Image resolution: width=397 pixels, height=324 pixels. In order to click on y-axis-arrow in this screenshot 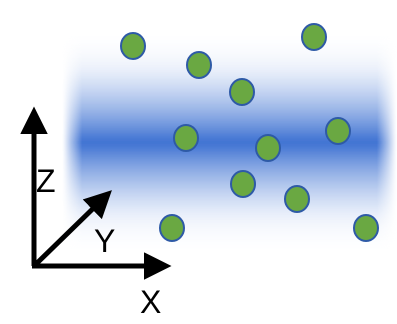, I will do `click(72, 229)`.